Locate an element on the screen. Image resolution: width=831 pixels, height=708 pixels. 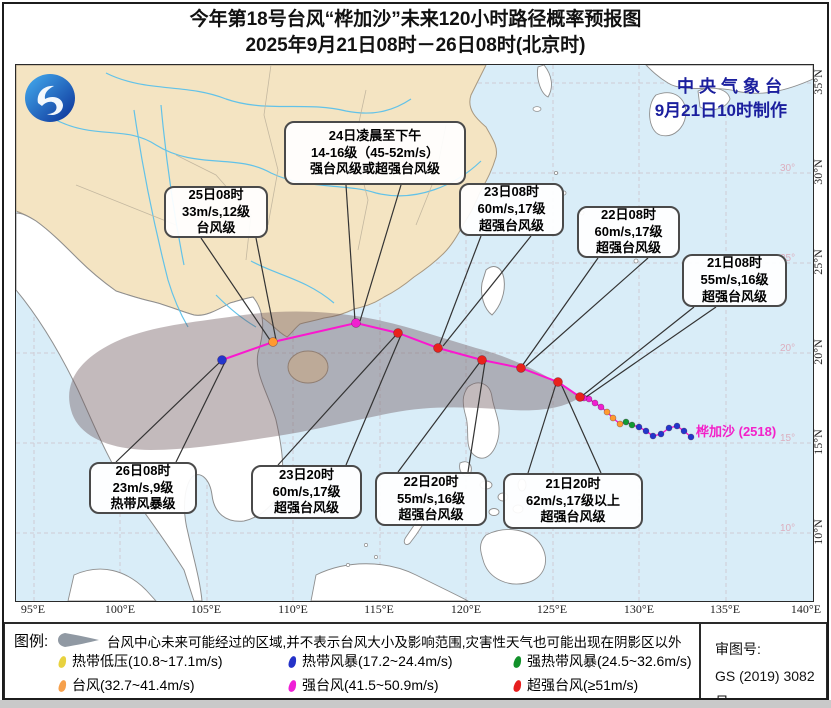
approval-label: 审图号: is located at coordinates (738, 649).